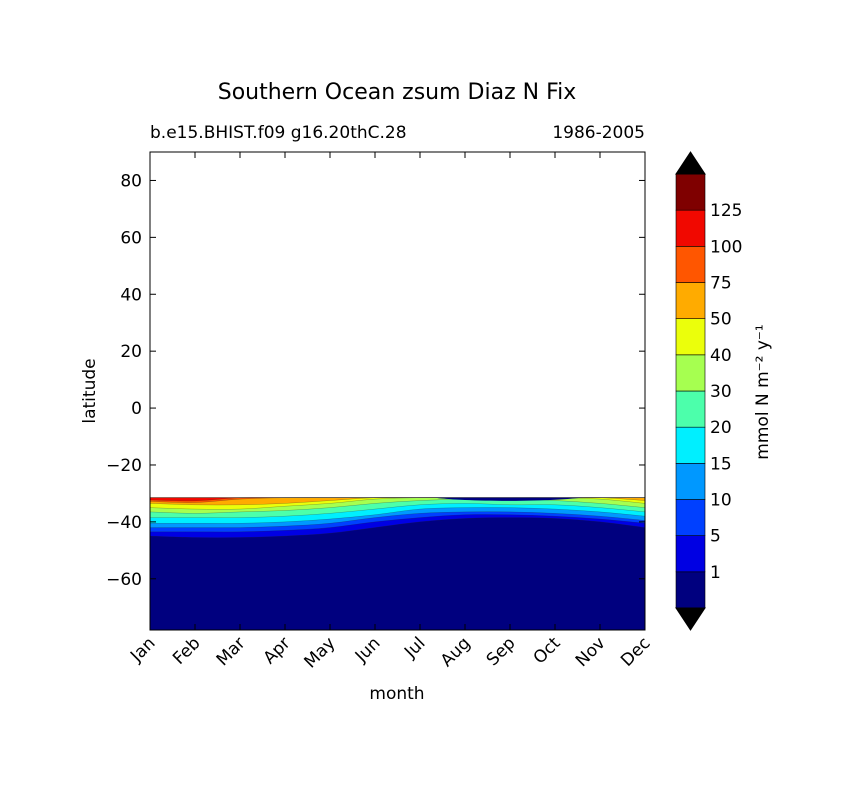 Image resolution: width=857 pixels, height=787 pixels. What do you see at coordinates (591, 652) in the screenshot?
I see `x-tick-label: Nov` at bounding box center [591, 652].